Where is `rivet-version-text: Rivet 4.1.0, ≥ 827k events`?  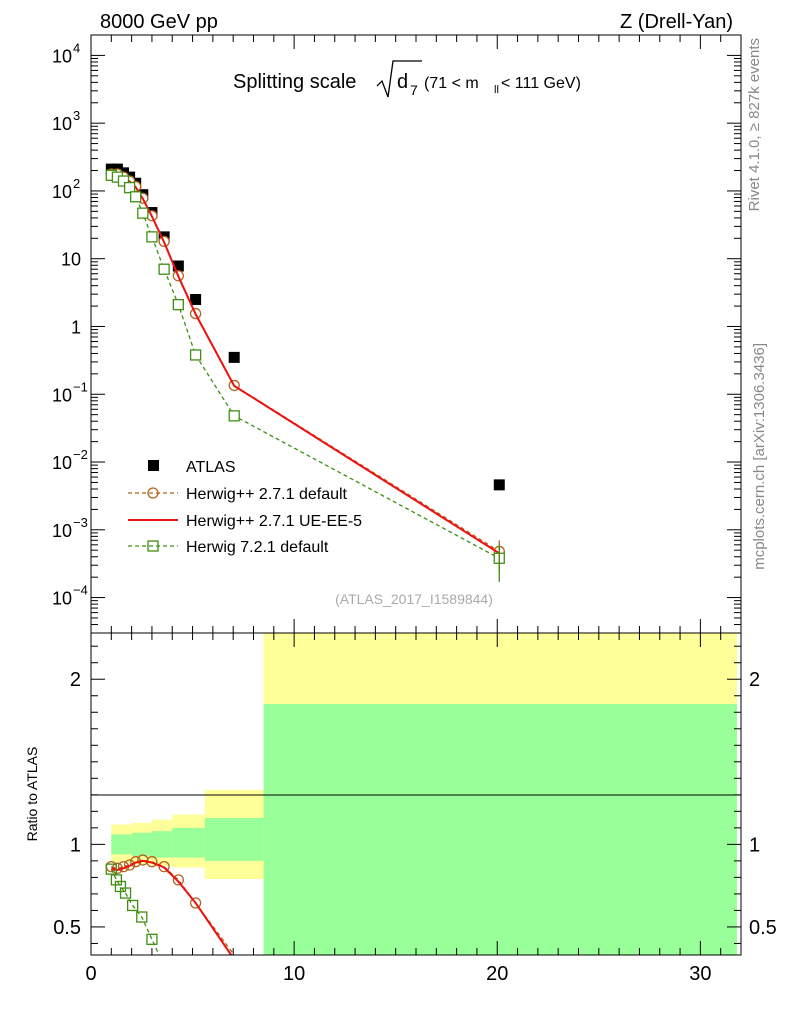 rivet-version-text: Rivet 4.1.0, ≥ 827k events is located at coordinates (754, 124).